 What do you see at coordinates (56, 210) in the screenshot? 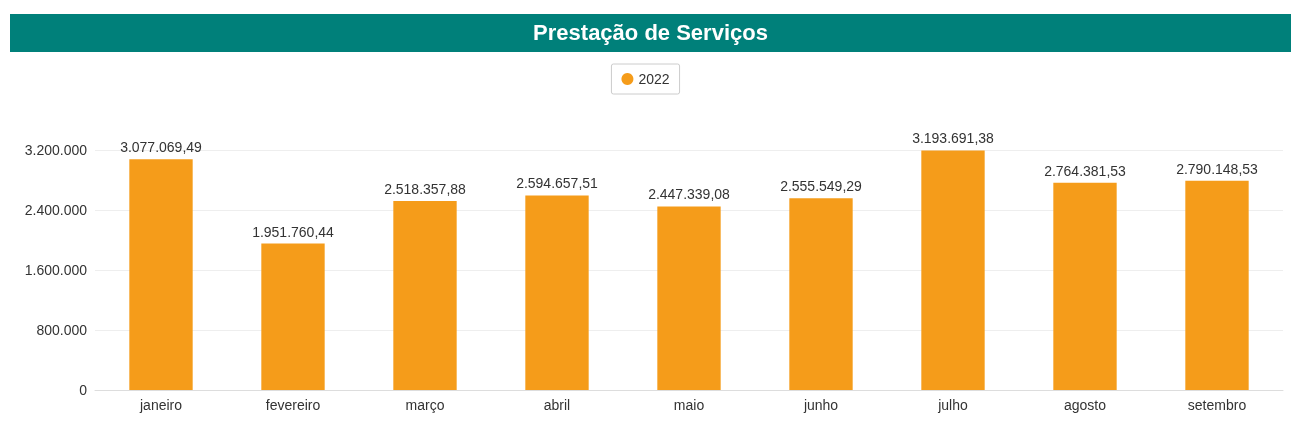
I see `y-tick-label: 2.400.000` at bounding box center [56, 210].